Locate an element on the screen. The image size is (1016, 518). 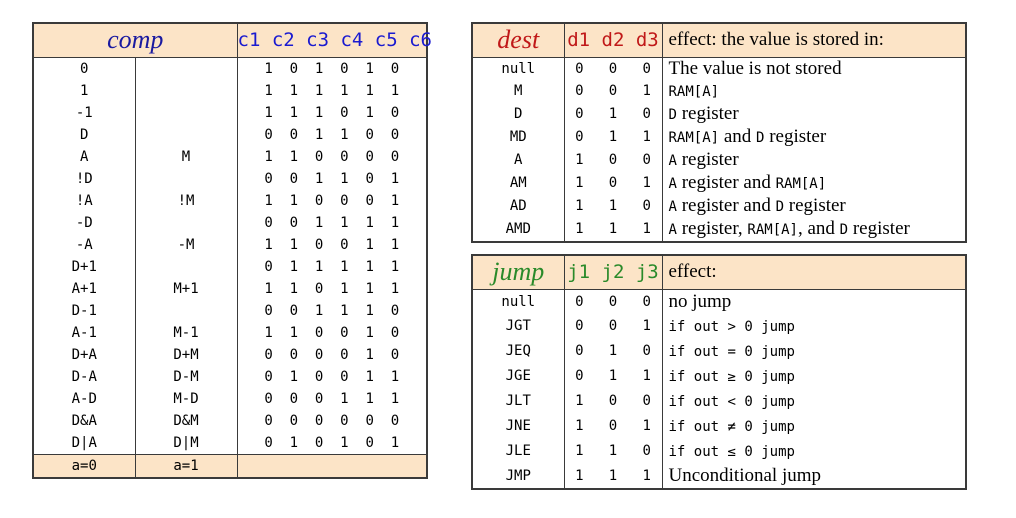
comp-a1-mnemonic: M is located at coordinates (186, 156).